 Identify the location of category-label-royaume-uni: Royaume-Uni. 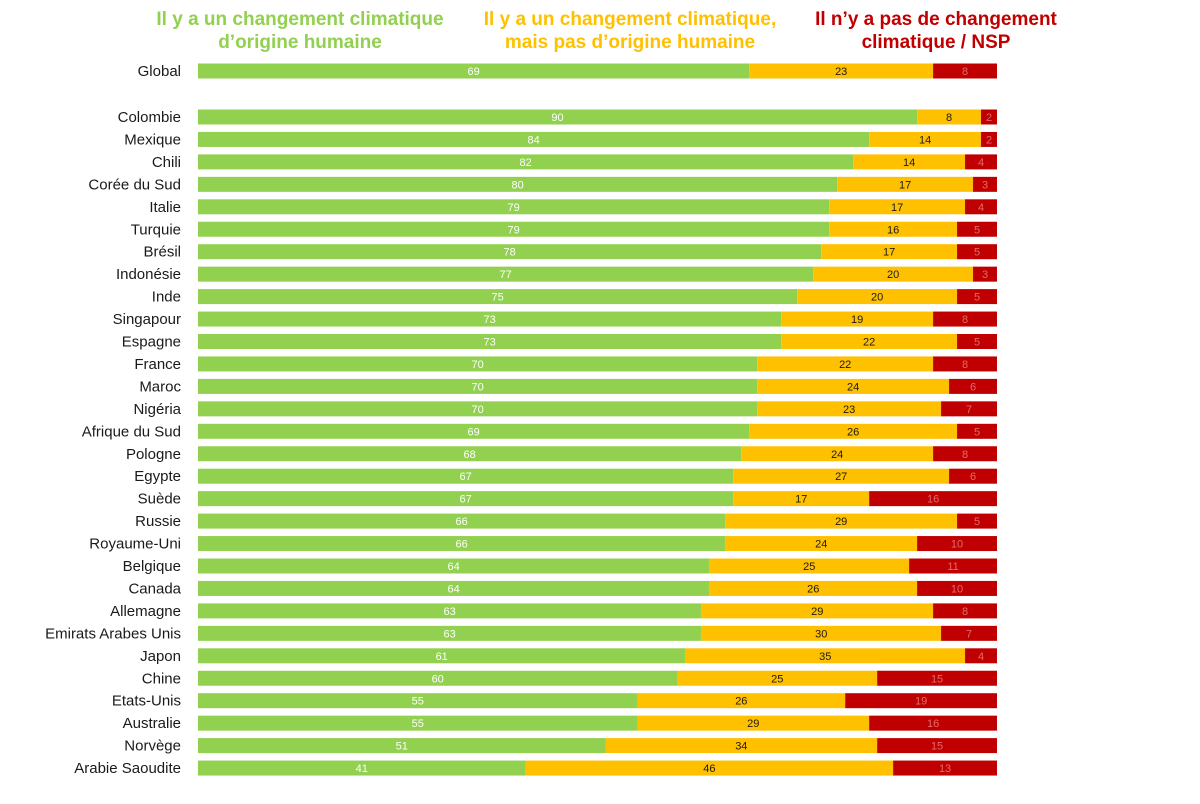
(135, 544).